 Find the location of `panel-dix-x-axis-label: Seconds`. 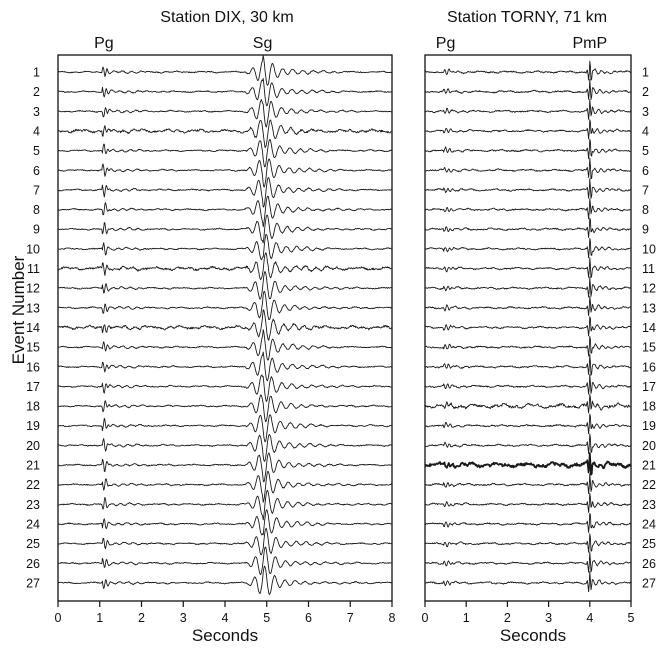

panel-dix-x-axis-label: Seconds is located at coordinates (225, 635).